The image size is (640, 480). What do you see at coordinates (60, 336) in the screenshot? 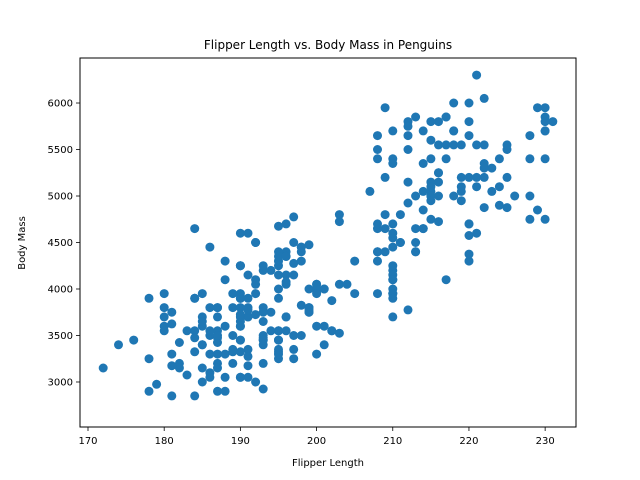
I see `y-tick-label: 3500` at bounding box center [60, 336].